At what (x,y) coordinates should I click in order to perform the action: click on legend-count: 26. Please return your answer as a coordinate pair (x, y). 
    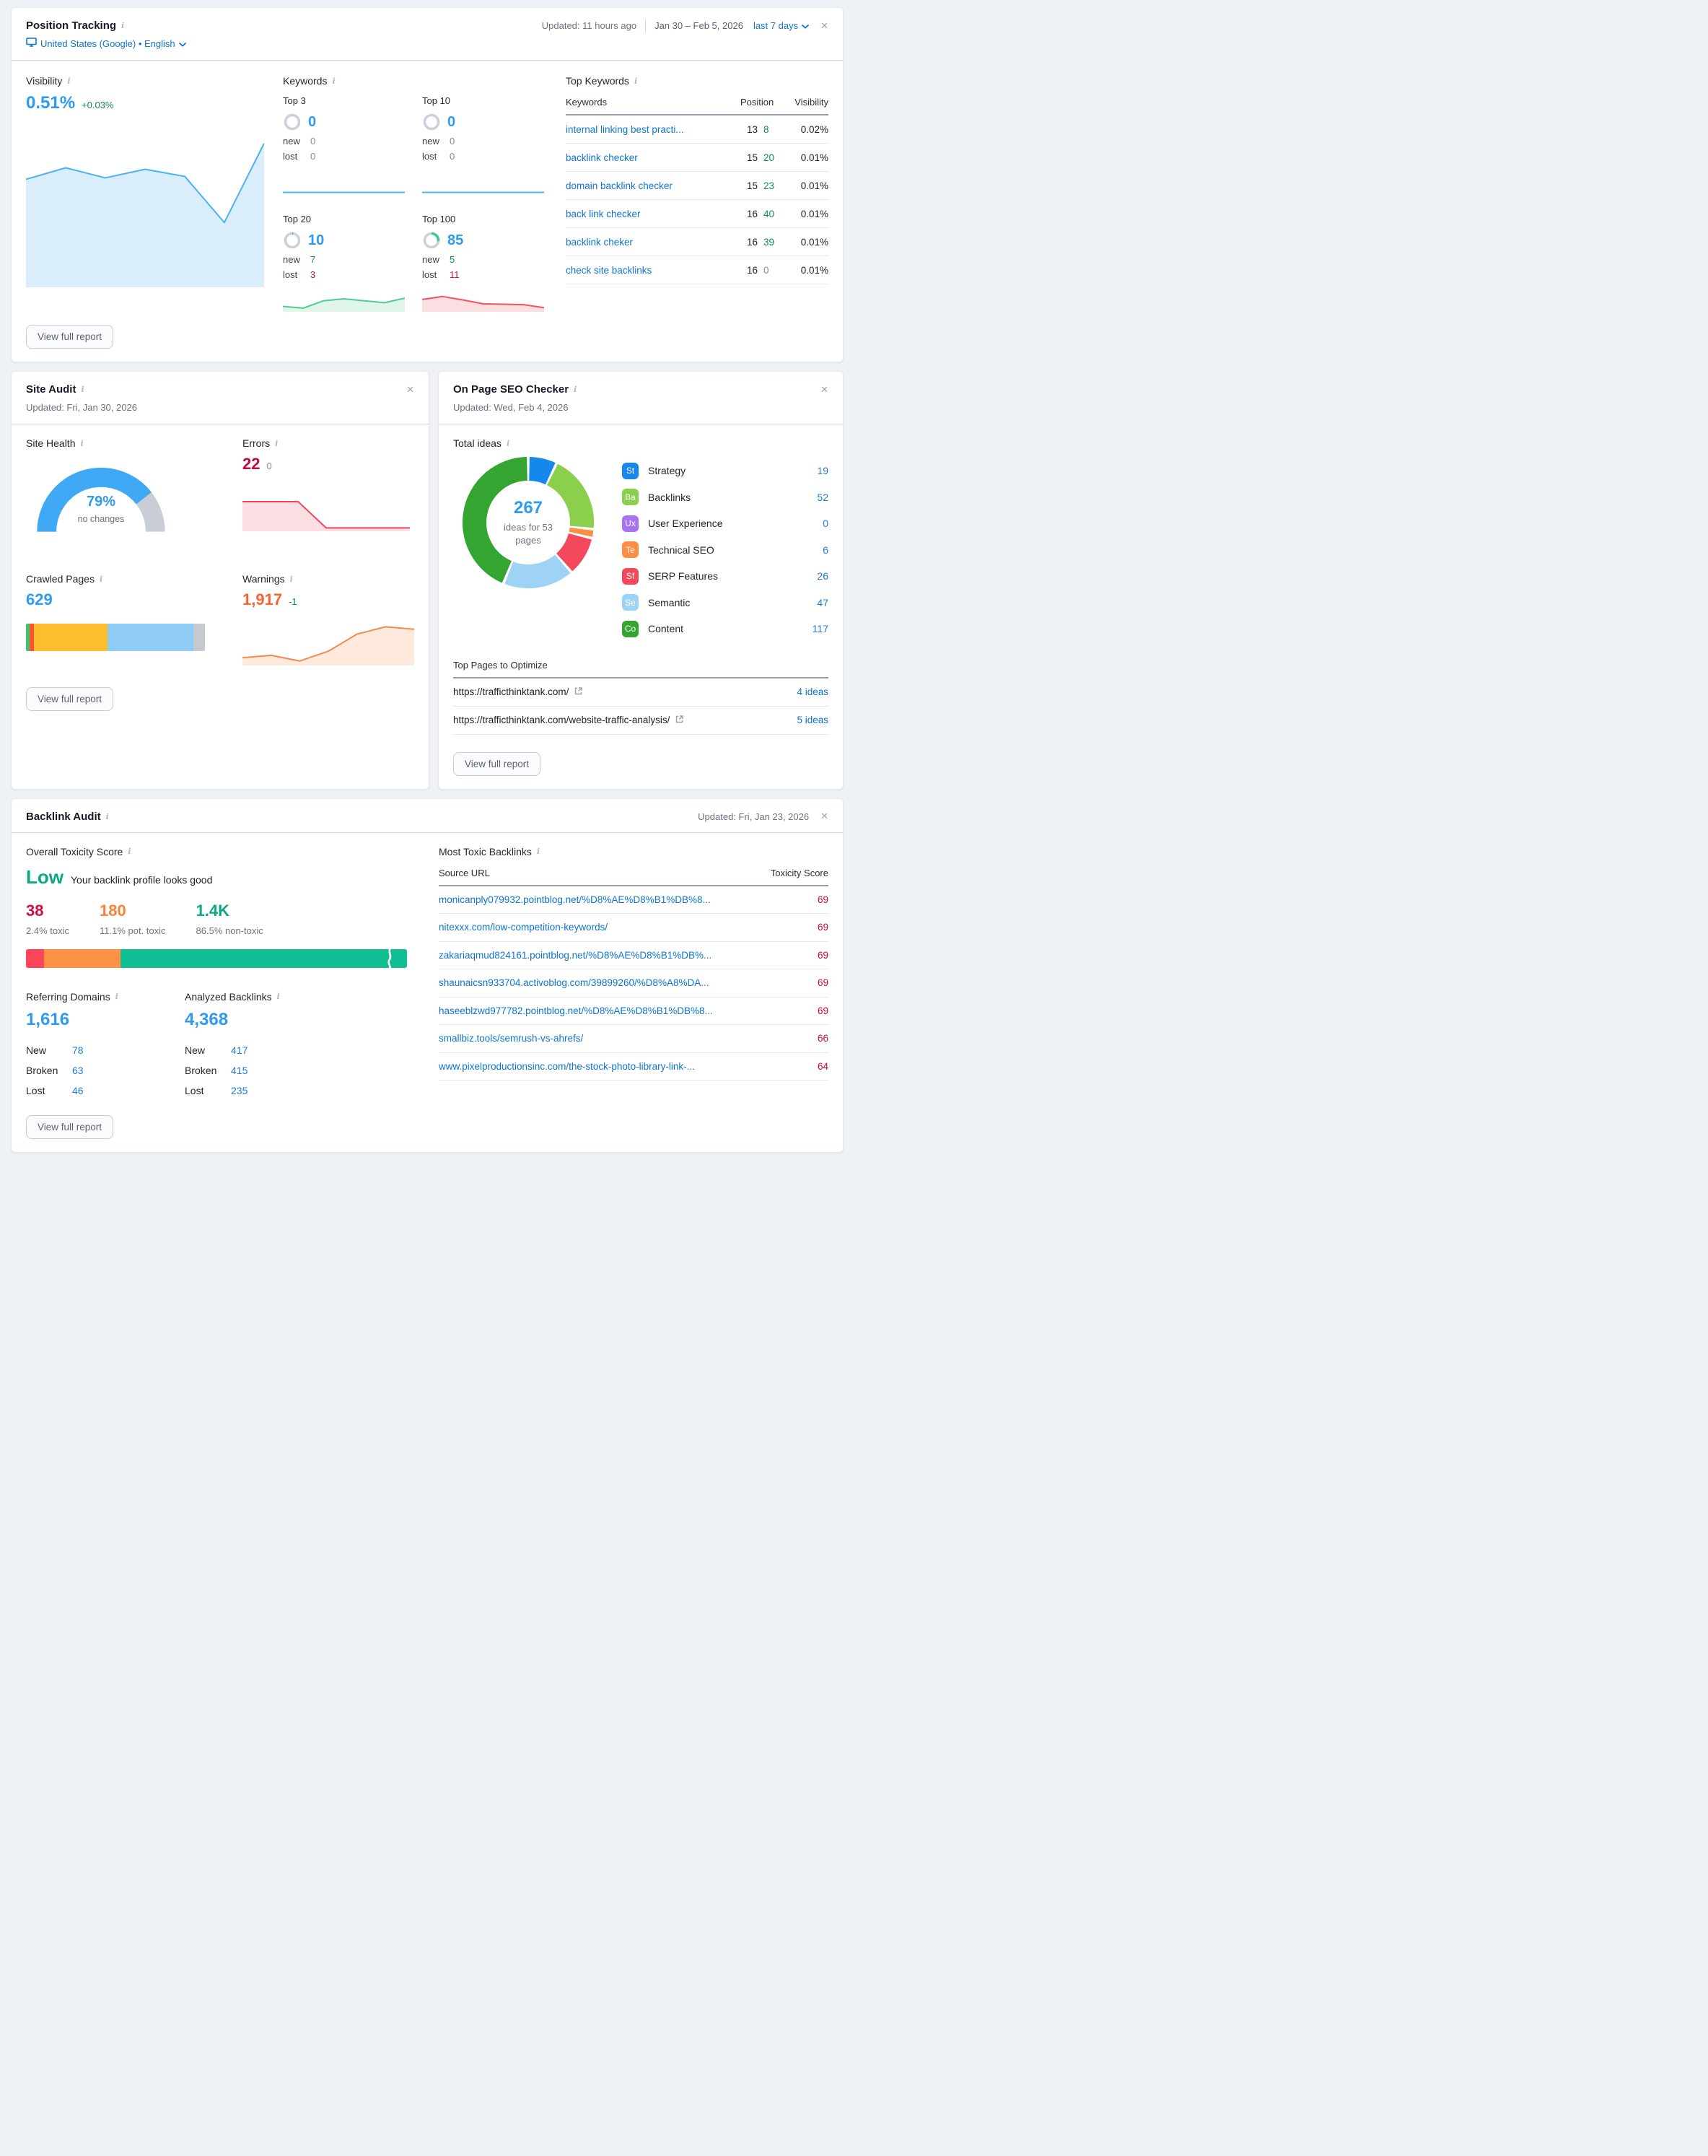
    Looking at the image, I should click on (822, 576).